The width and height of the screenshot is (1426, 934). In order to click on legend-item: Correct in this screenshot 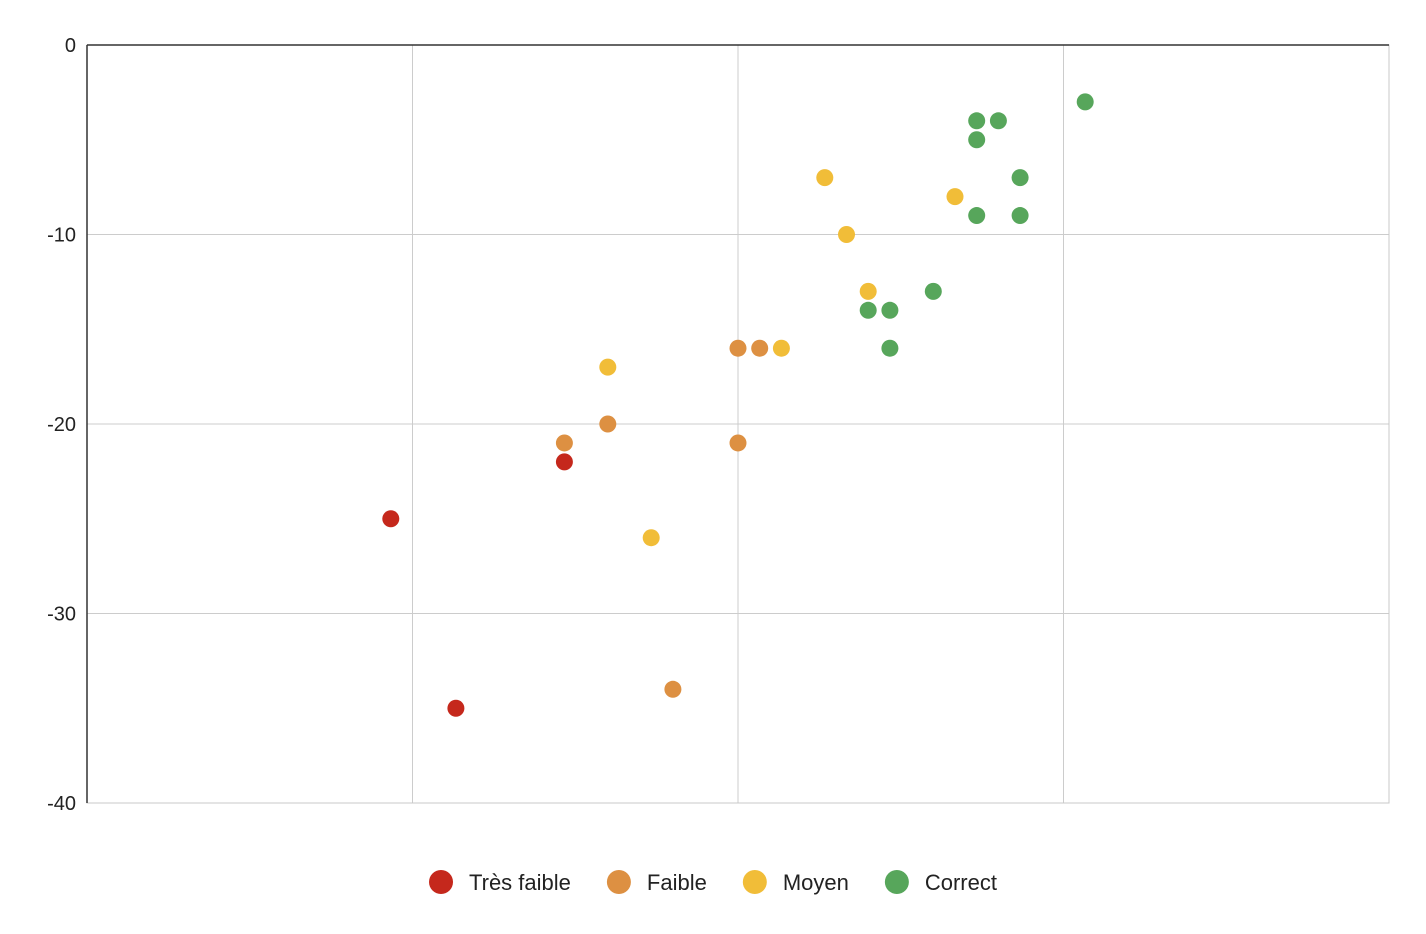, I will do `click(940, 882)`.